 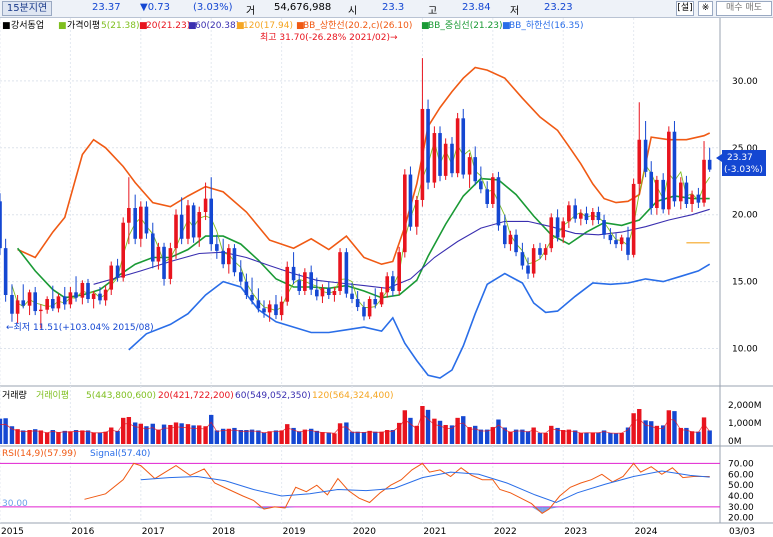 I want to click on rsi-y-tick: 60.00, so click(x=741, y=475).